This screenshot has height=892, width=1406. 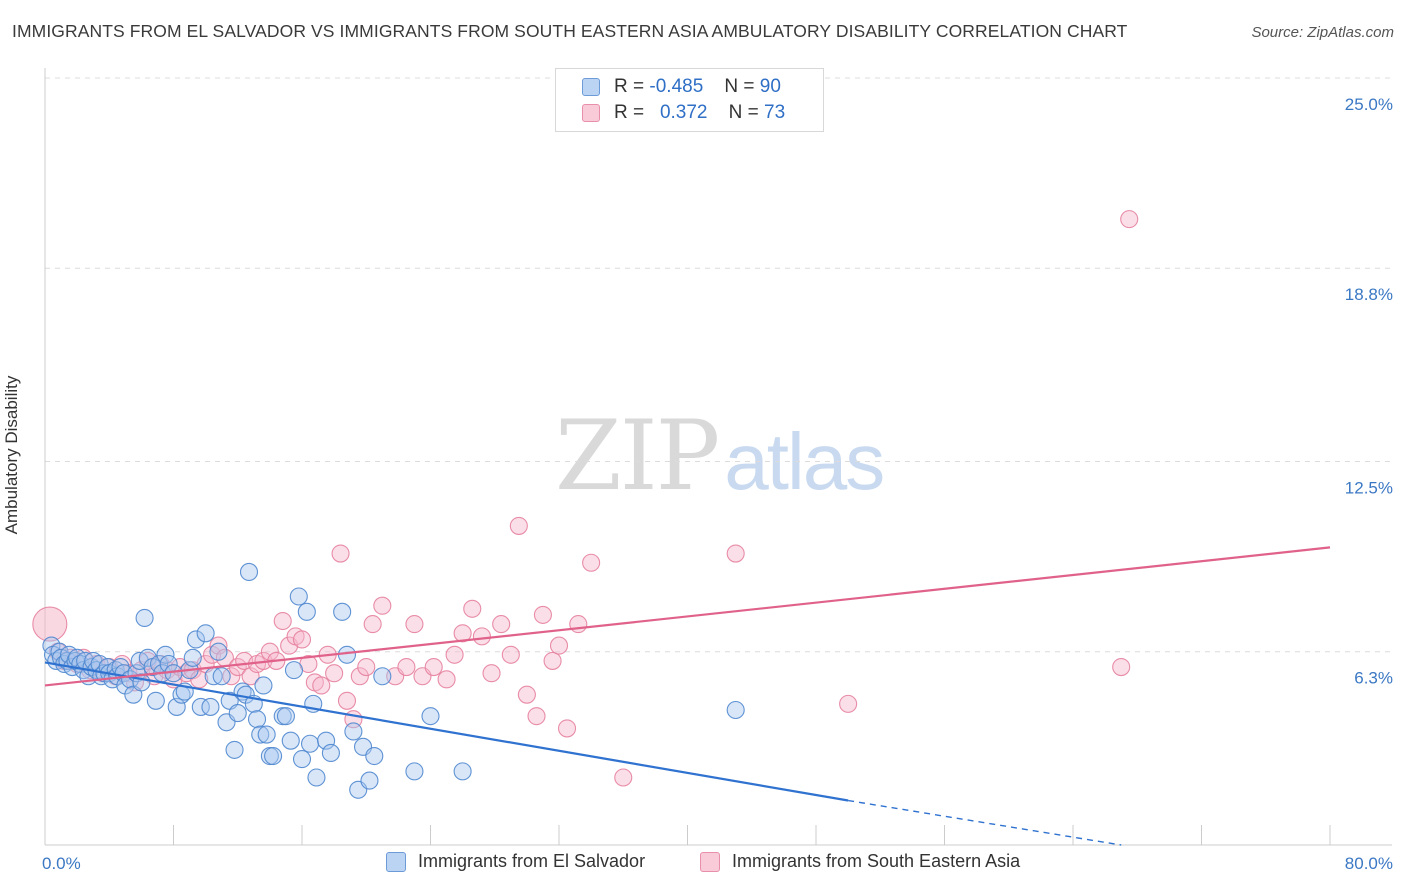 What do you see at coordinates (1373, 678) in the screenshot?
I see `y-tick-label: 6.3%` at bounding box center [1373, 678].